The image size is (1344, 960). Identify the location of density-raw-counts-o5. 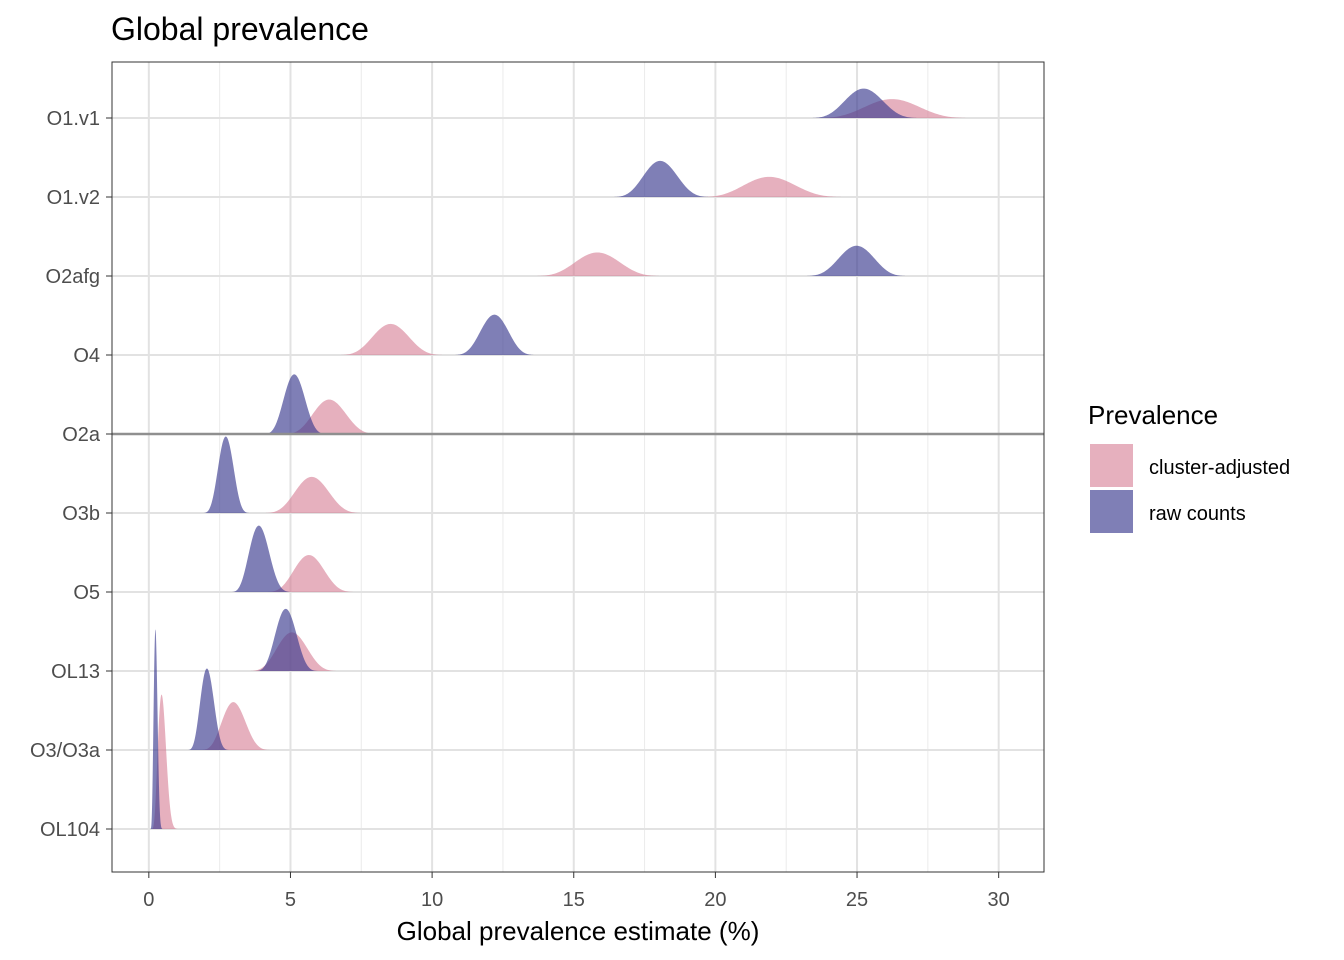
(263, 558).